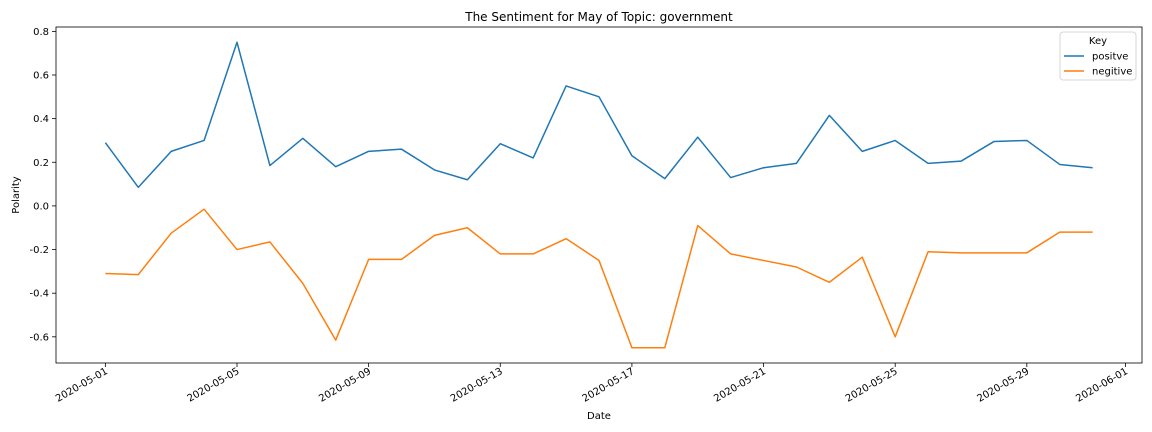  What do you see at coordinates (477, 385) in the screenshot?
I see `x-tick-label: 2020-05-13` at bounding box center [477, 385].